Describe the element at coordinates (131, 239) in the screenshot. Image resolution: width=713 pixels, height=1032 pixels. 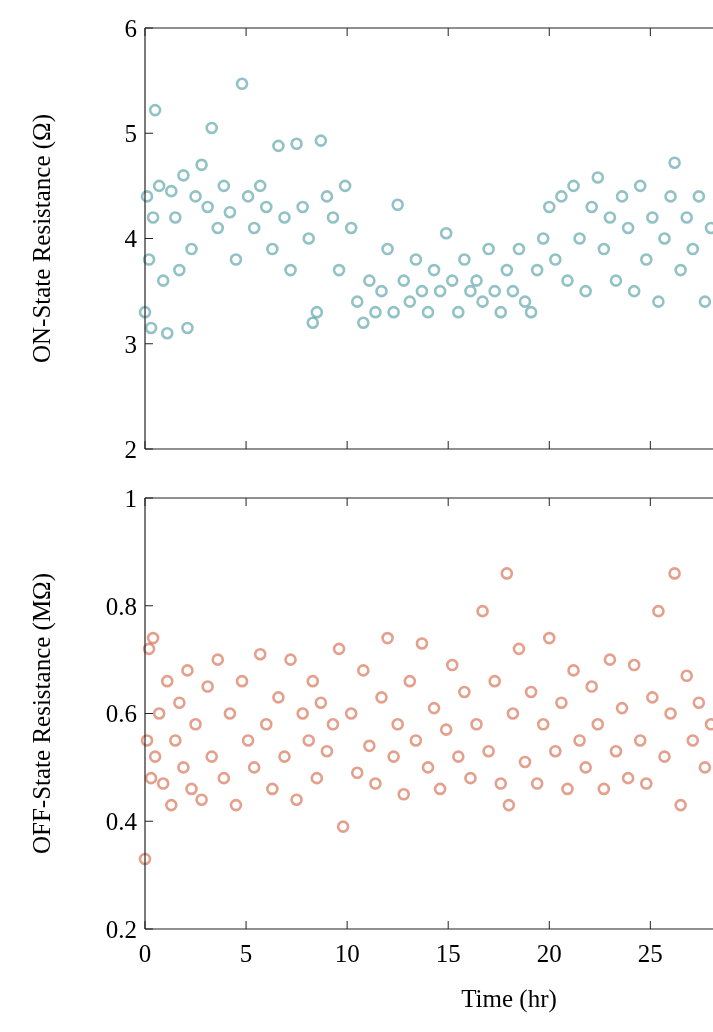
I see `y-tick-label: 4` at that location.